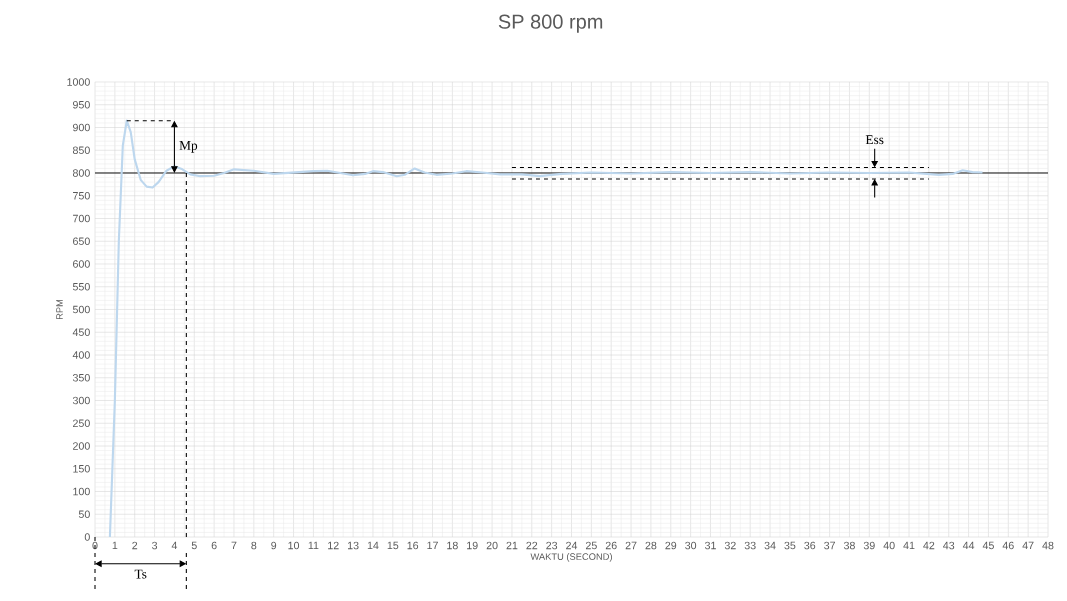 The width and height of the screenshot is (1067, 601). I want to click on x-tick-label: 4, so click(174, 545).